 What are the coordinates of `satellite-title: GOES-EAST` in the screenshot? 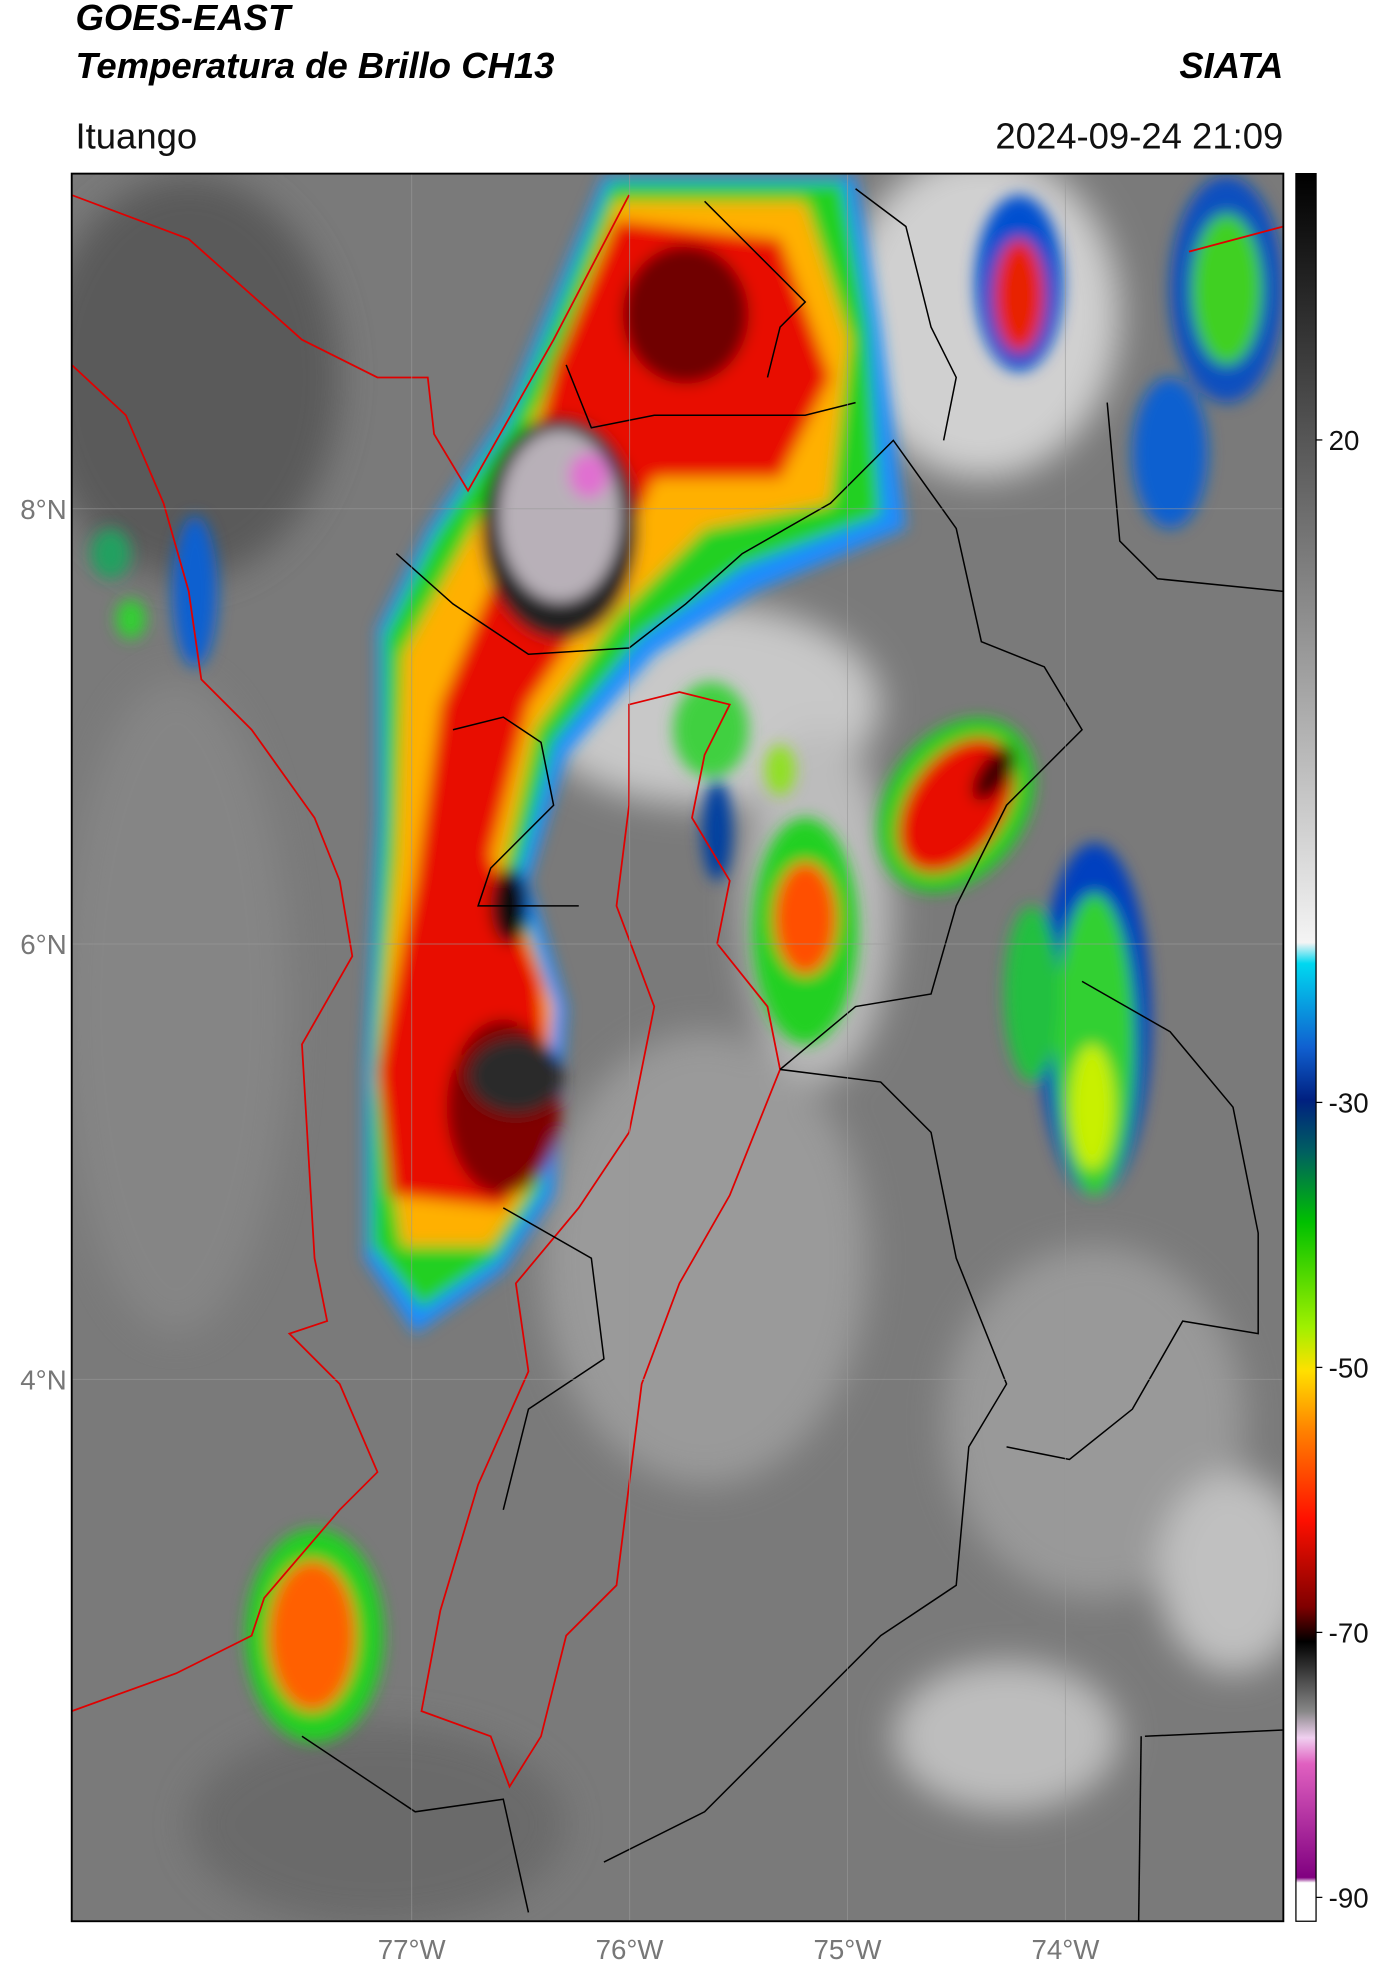 It's located at (184, 19).